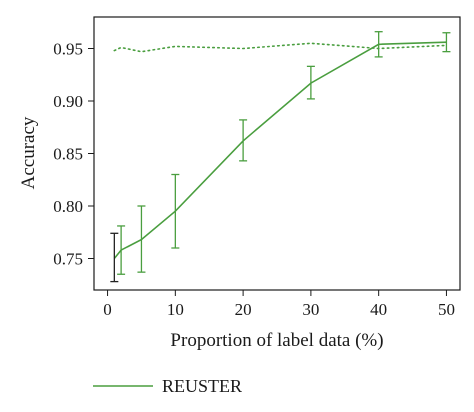  What do you see at coordinates (276, 340) in the screenshot?
I see `x-axis-label: Proportion of label data (%)` at bounding box center [276, 340].